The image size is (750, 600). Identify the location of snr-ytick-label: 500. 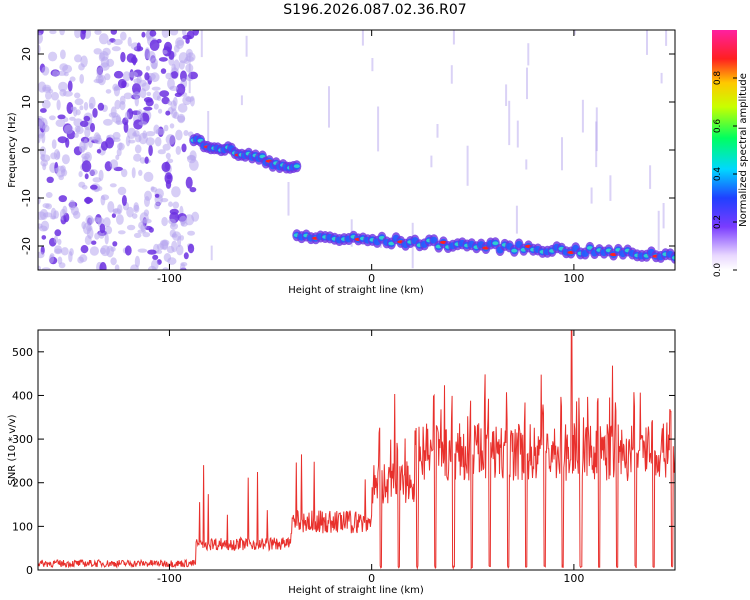
(22, 352).